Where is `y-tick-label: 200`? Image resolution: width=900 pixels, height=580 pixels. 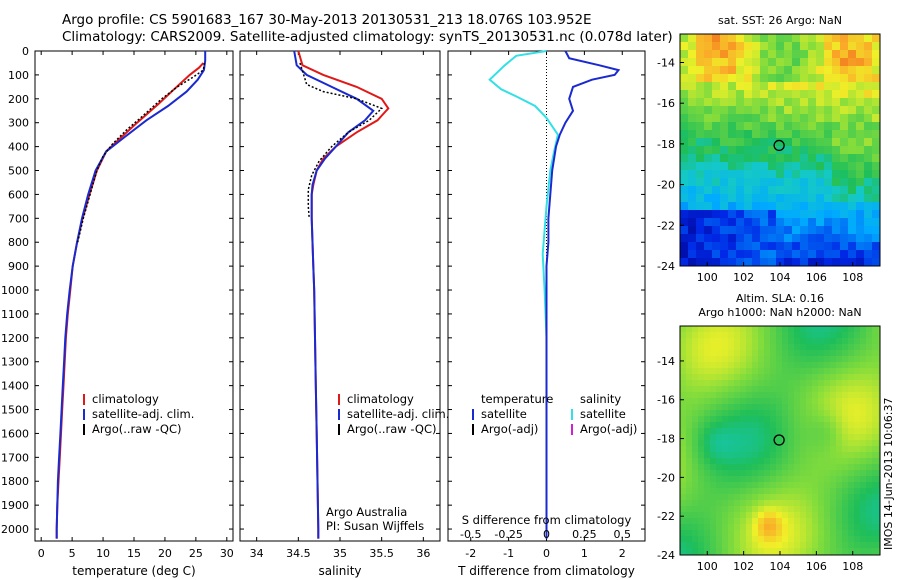
y-tick-label: 200 is located at coordinates (18, 99).